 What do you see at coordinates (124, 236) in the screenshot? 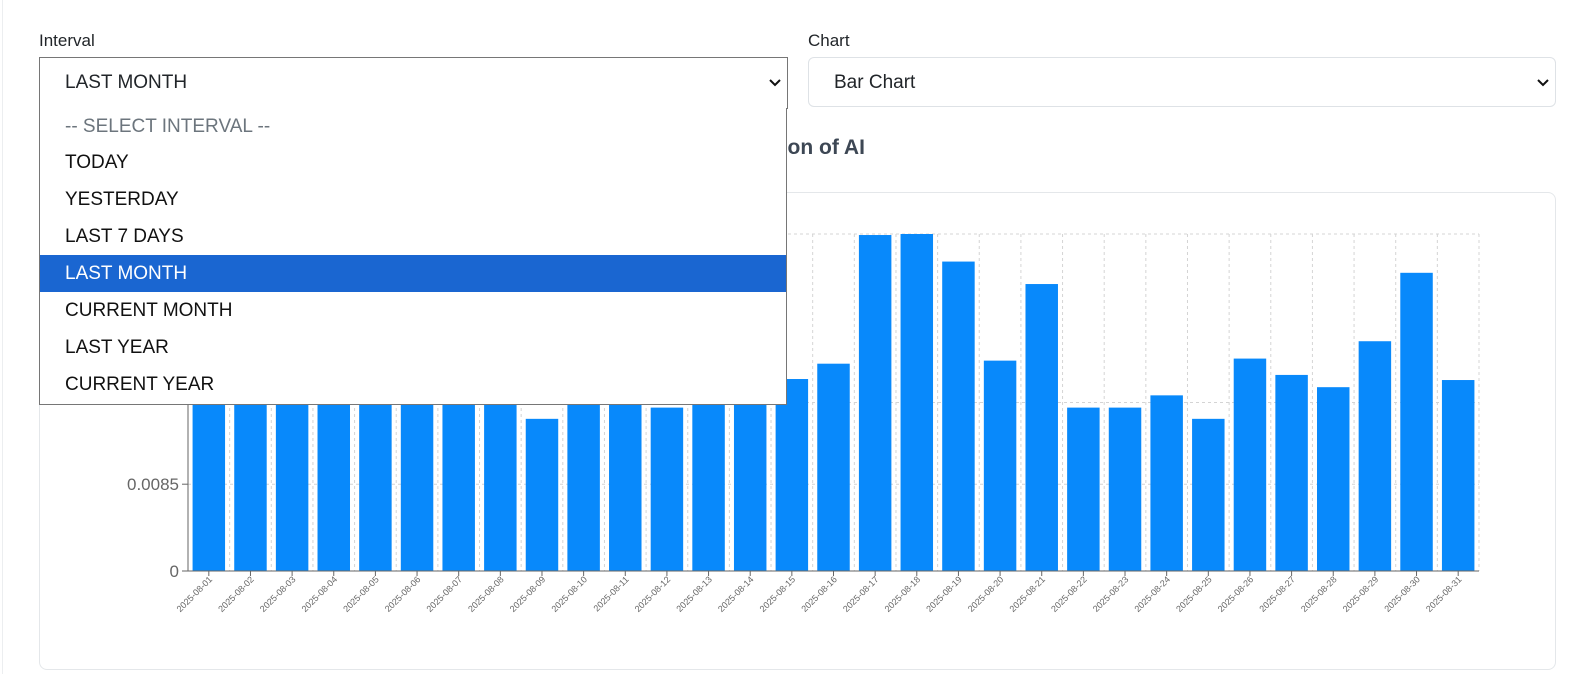
I see `interval-option-last-7-days: LAST 7 DAYS` at bounding box center [124, 236].